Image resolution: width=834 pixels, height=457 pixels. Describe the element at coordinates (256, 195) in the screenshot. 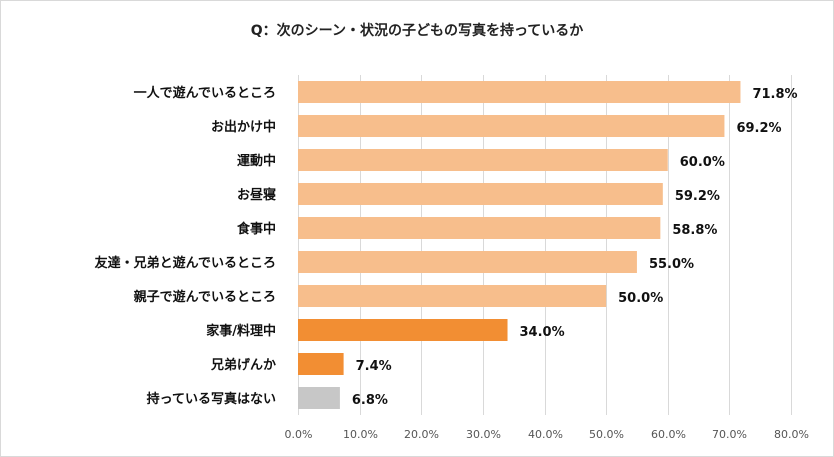

I see `category-label: お昼寝` at that location.